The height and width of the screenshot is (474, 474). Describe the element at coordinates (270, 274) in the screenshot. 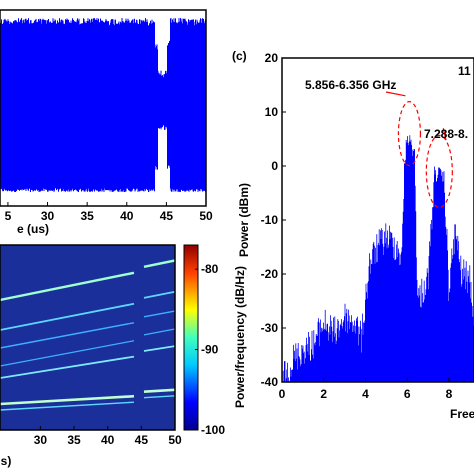

I see `y-tick-label: -20` at that location.